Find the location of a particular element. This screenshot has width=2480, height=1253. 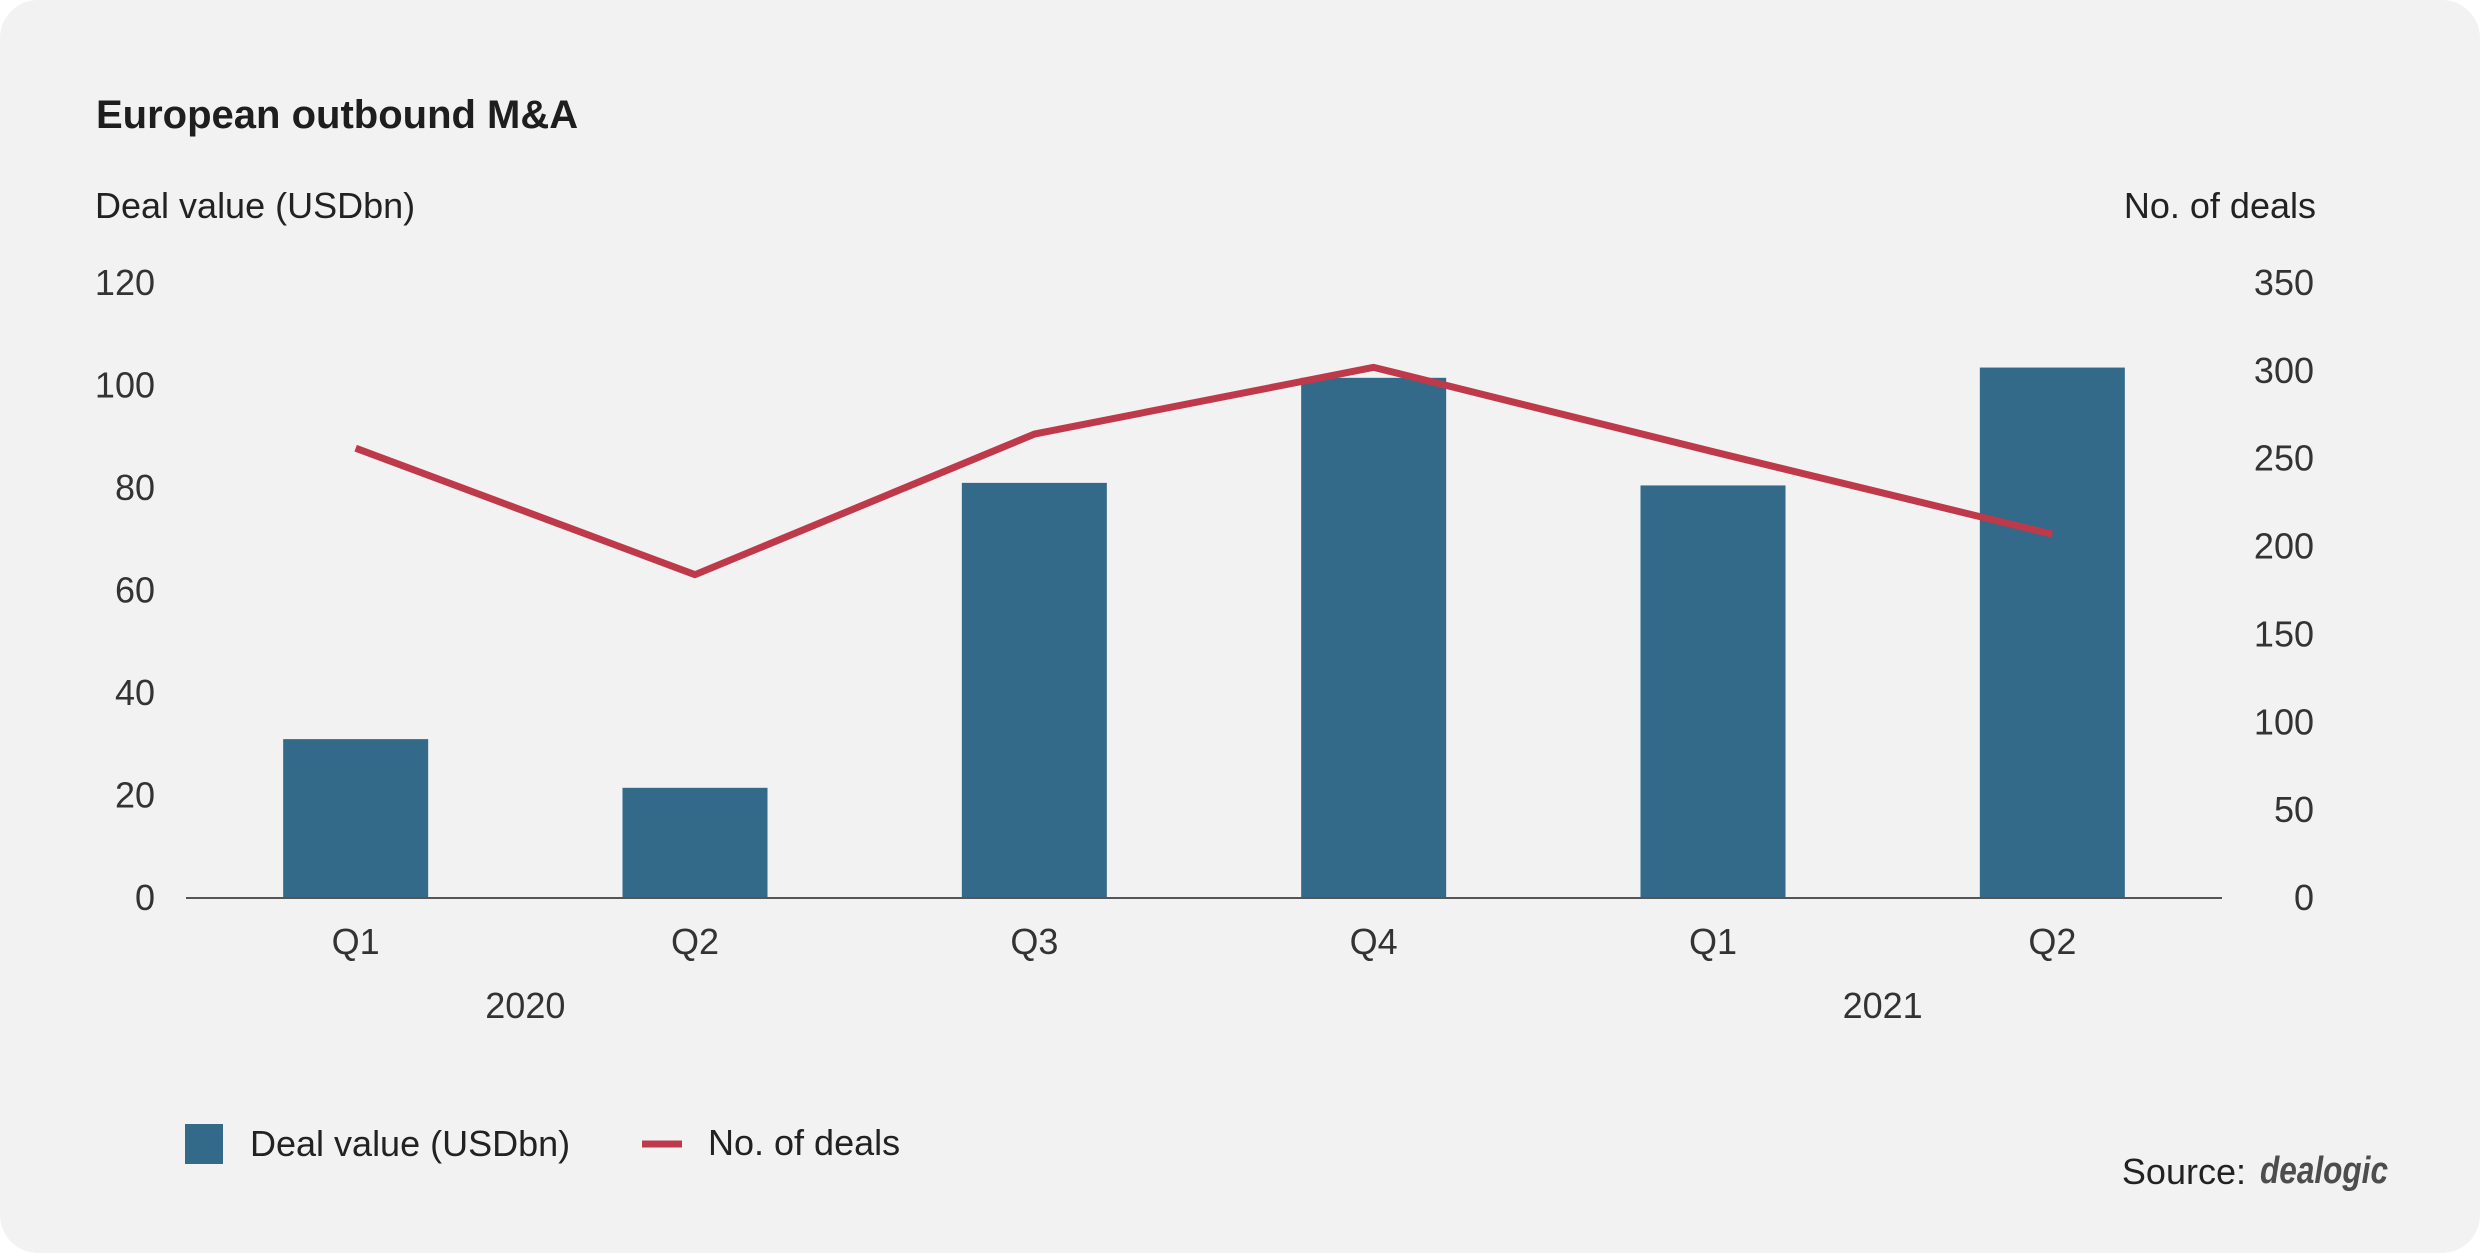

legend-bar-swatch is located at coordinates (204, 1144).